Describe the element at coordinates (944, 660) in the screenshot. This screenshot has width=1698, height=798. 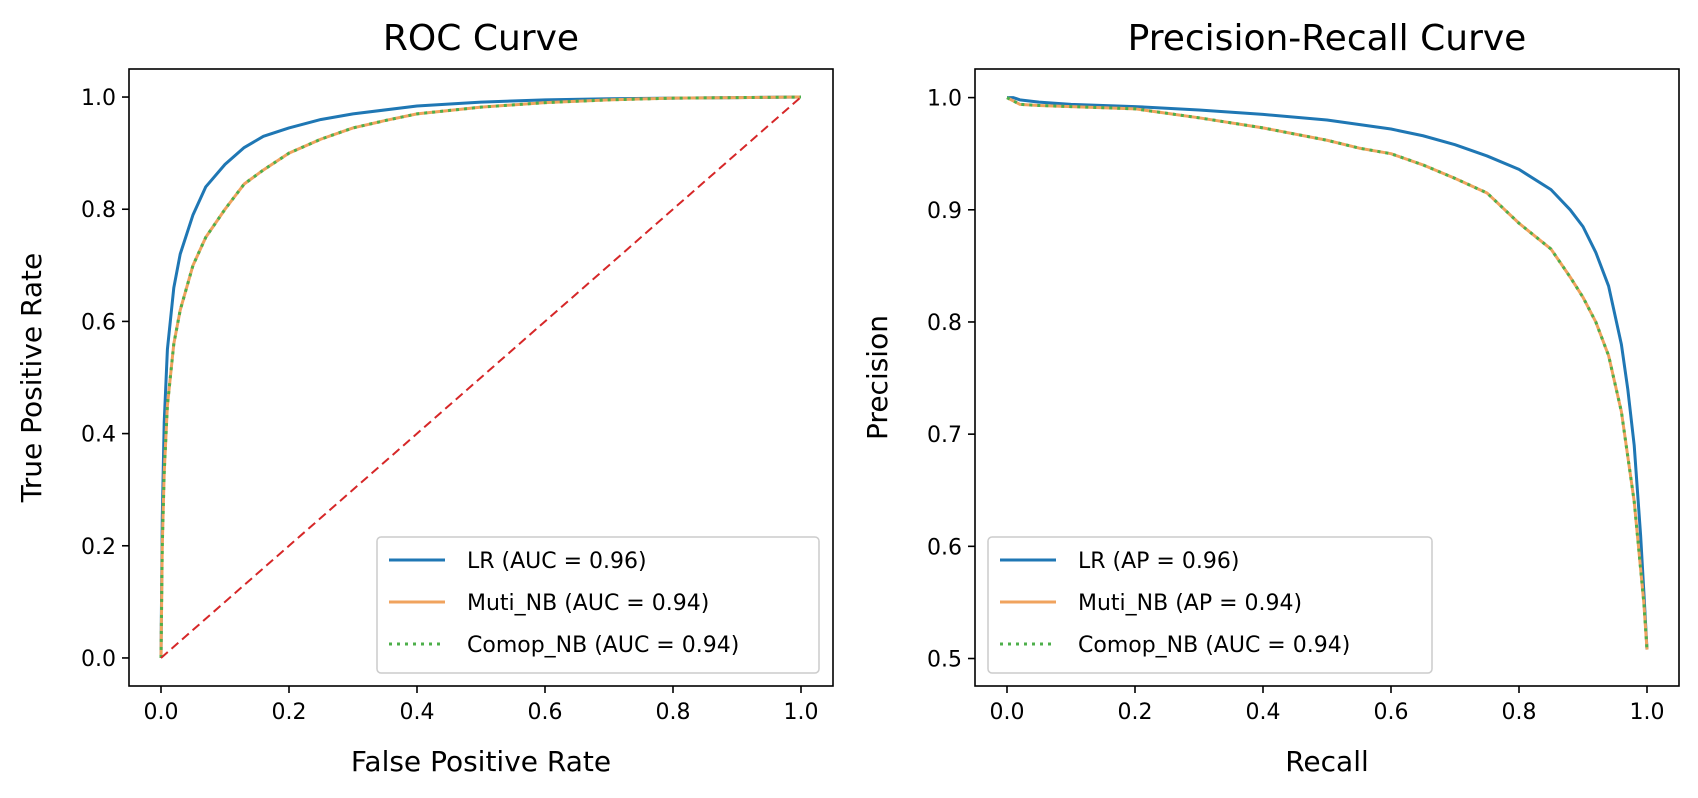
I see `y-tick-label: 0.5` at that location.